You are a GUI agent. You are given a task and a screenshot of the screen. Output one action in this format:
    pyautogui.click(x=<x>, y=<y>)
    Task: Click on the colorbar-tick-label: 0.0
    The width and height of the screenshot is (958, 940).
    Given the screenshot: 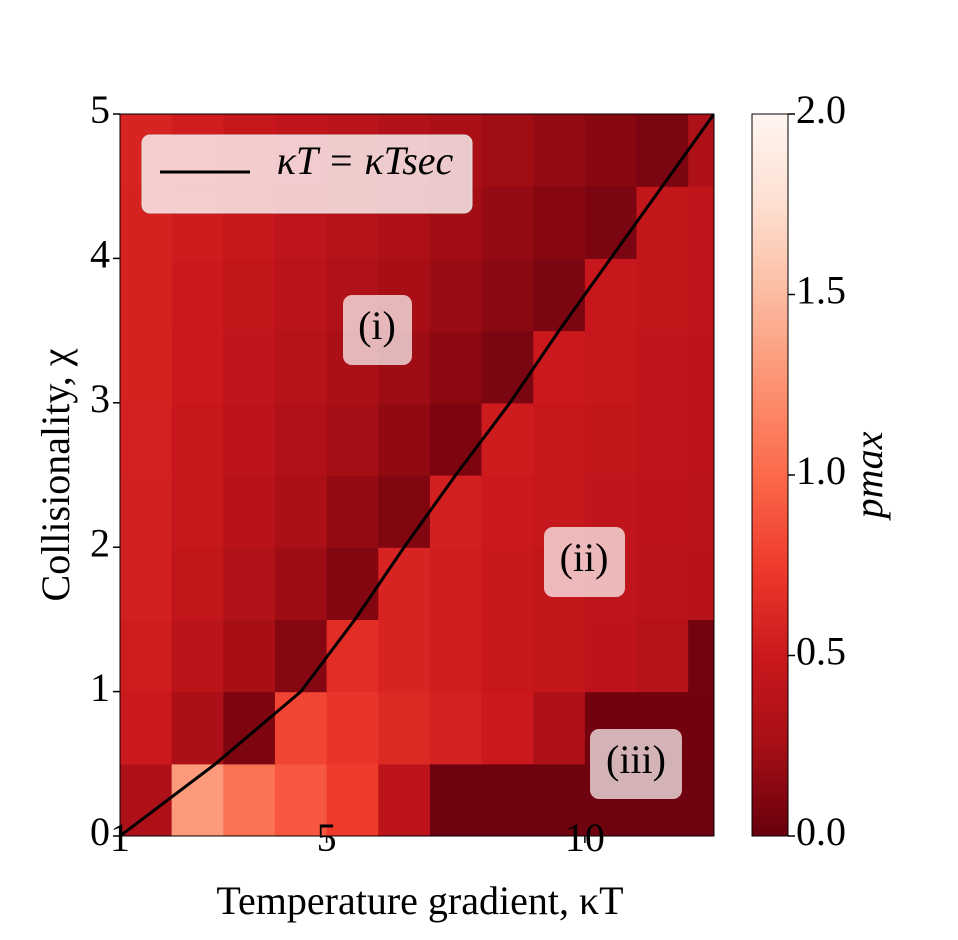 What is the action you would take?
    pyautogui.click(x=821, y=831)
    